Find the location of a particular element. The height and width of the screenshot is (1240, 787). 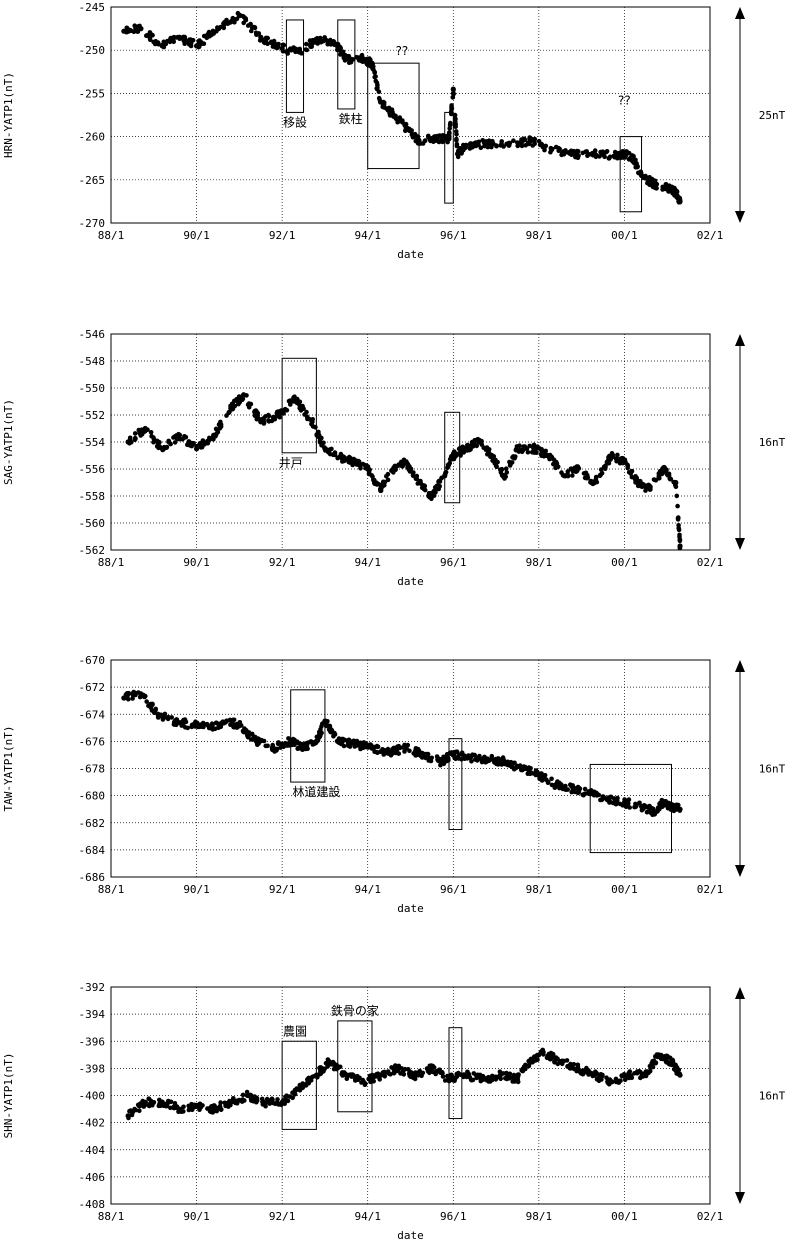

x-tick-label: 92/1 is located at coordinates (282, 235).